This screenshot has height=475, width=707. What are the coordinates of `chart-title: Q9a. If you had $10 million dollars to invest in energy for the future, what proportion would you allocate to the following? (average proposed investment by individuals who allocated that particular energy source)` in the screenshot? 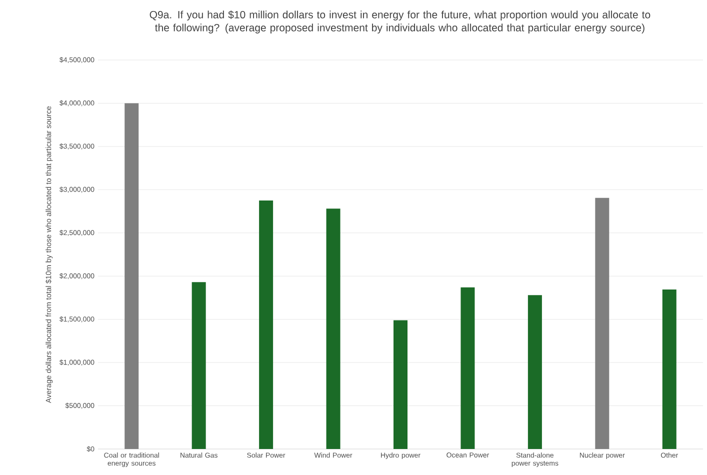 It's located at (400, 22).